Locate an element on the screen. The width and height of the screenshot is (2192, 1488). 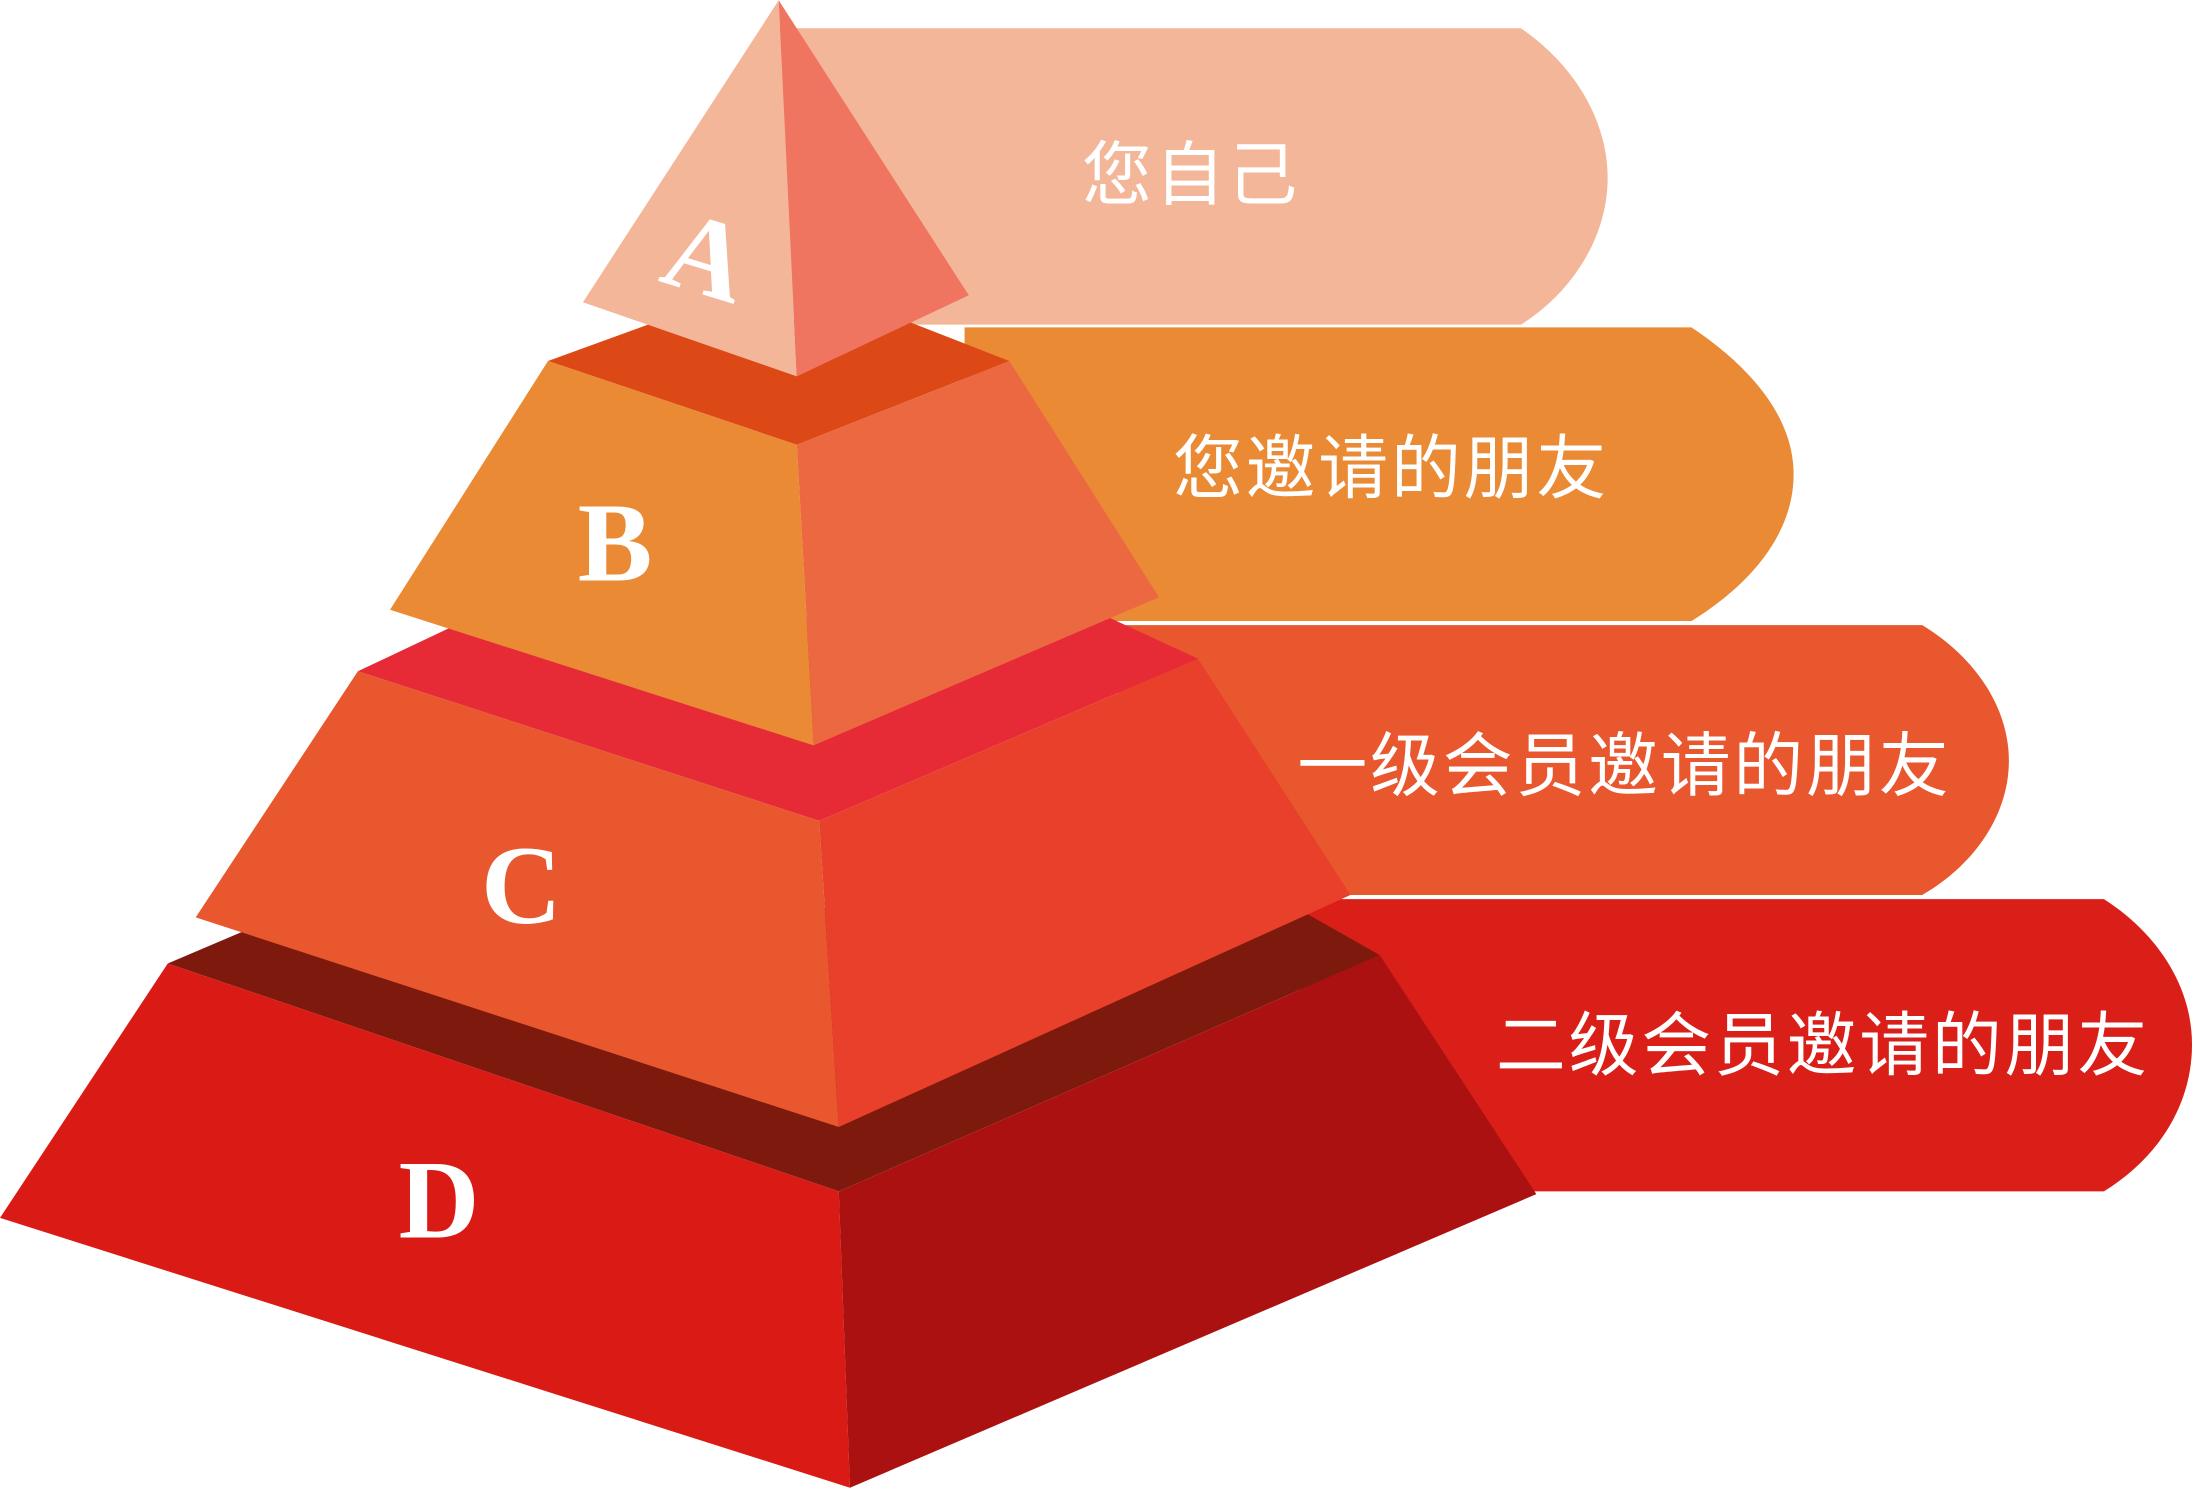
banner-level-c is located at coordinates (1563, 760).